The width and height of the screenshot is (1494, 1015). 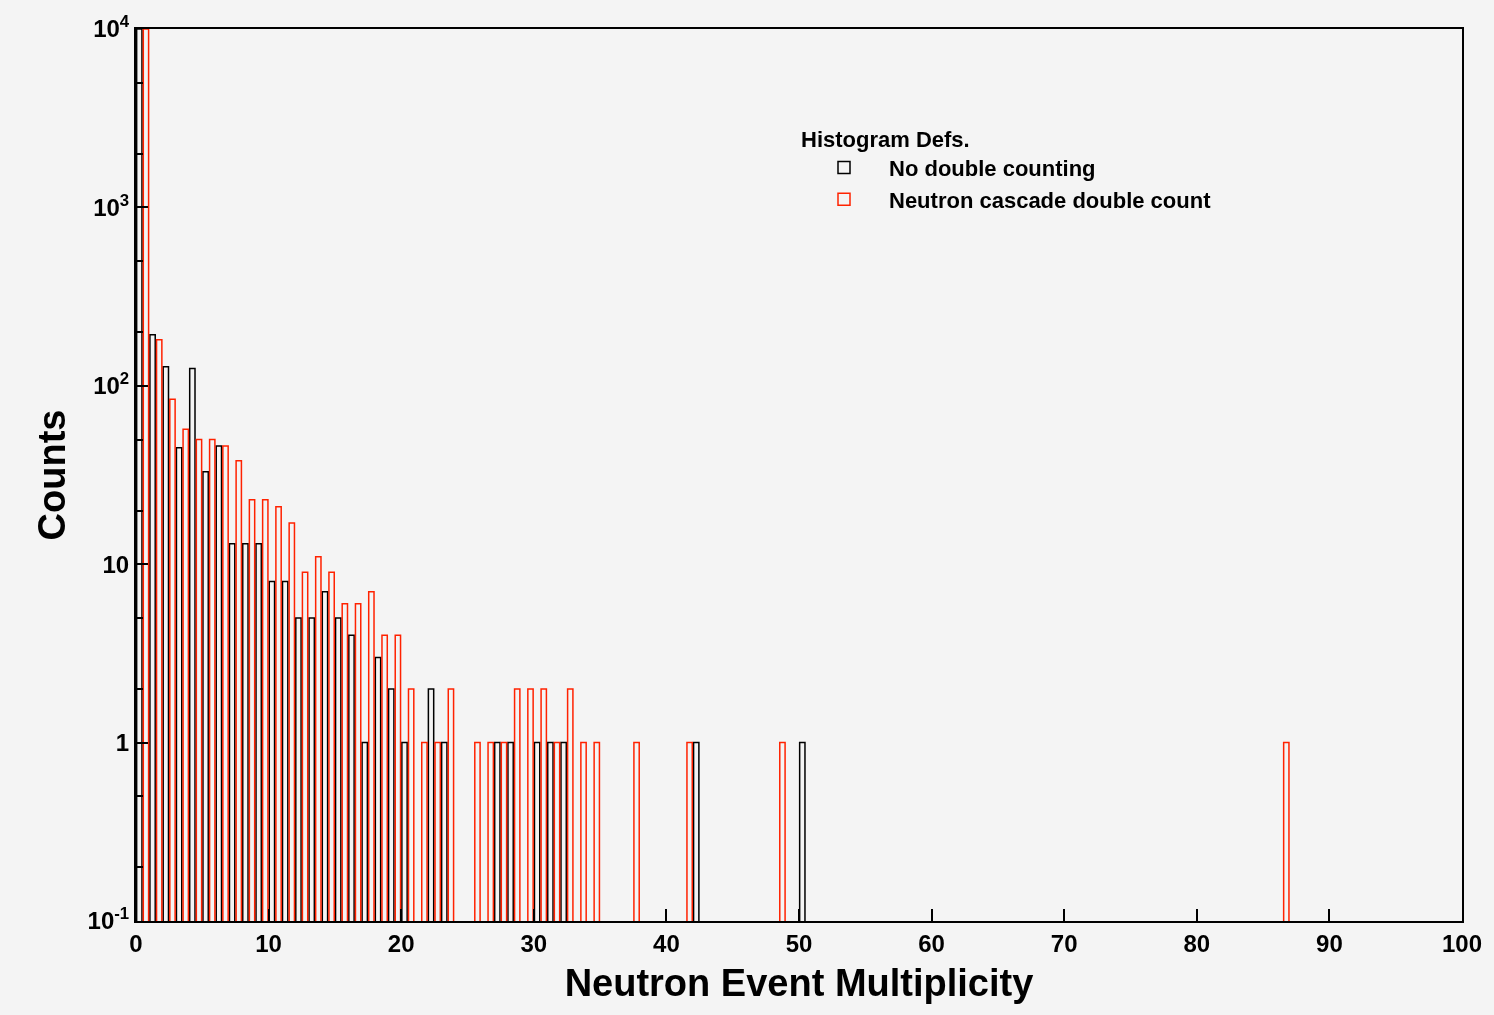 What do you see at coordinates (1197, 943) in the screenshot?
I see `x-tick-label: 80` at bounding box center [1197, 943].